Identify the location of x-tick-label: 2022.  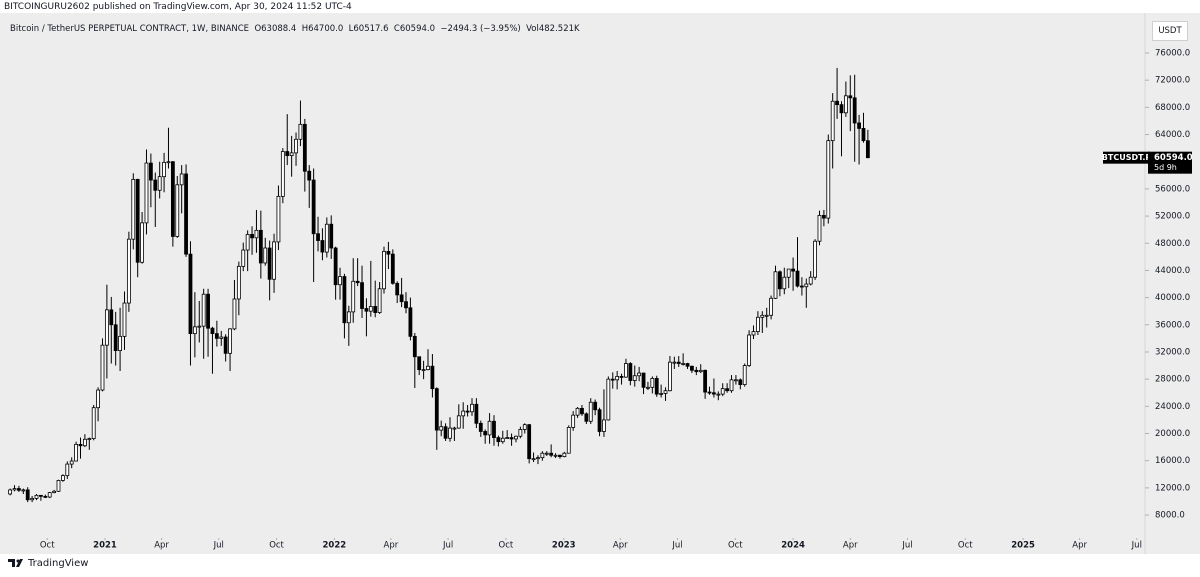
(335, 546).